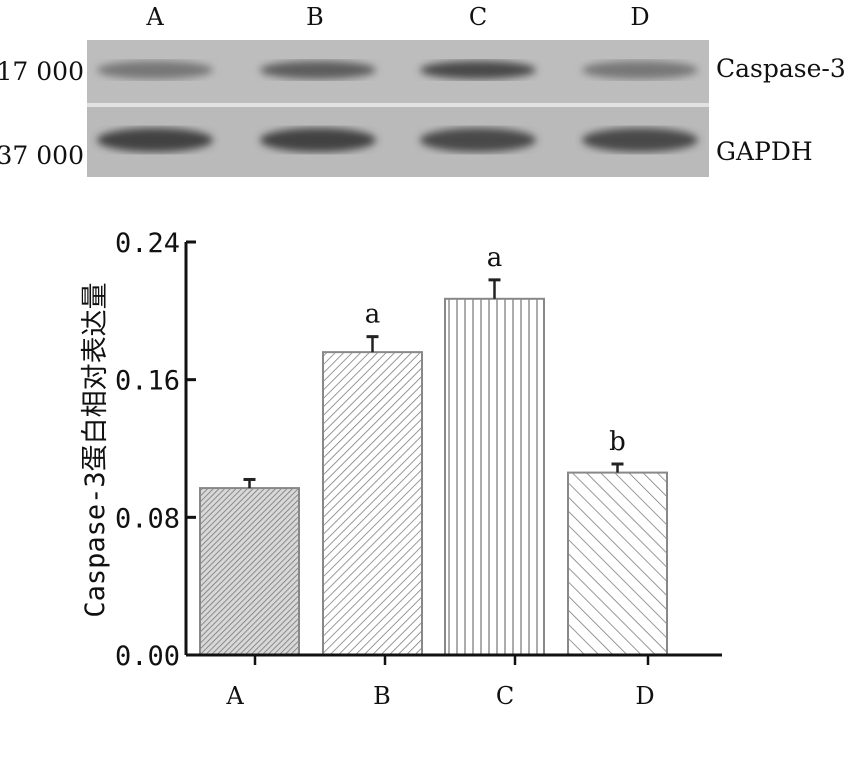  Describe the element at coordinates (398, 105) in the screenshot. I see `blot-divider` at that location.